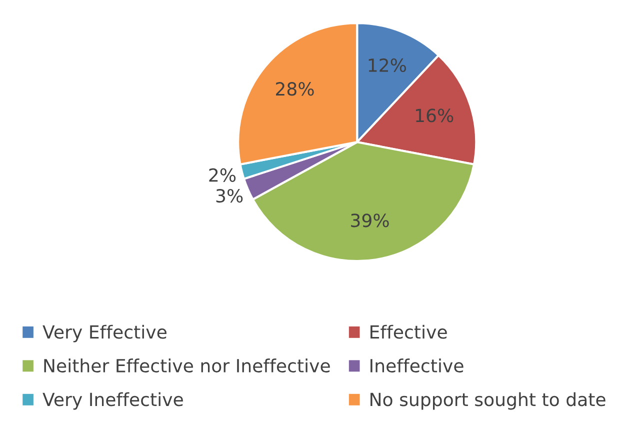  Describe the element at coordinates (112, 401) in the screenshot. I see `legend-label: Very Ineffective` at that location.